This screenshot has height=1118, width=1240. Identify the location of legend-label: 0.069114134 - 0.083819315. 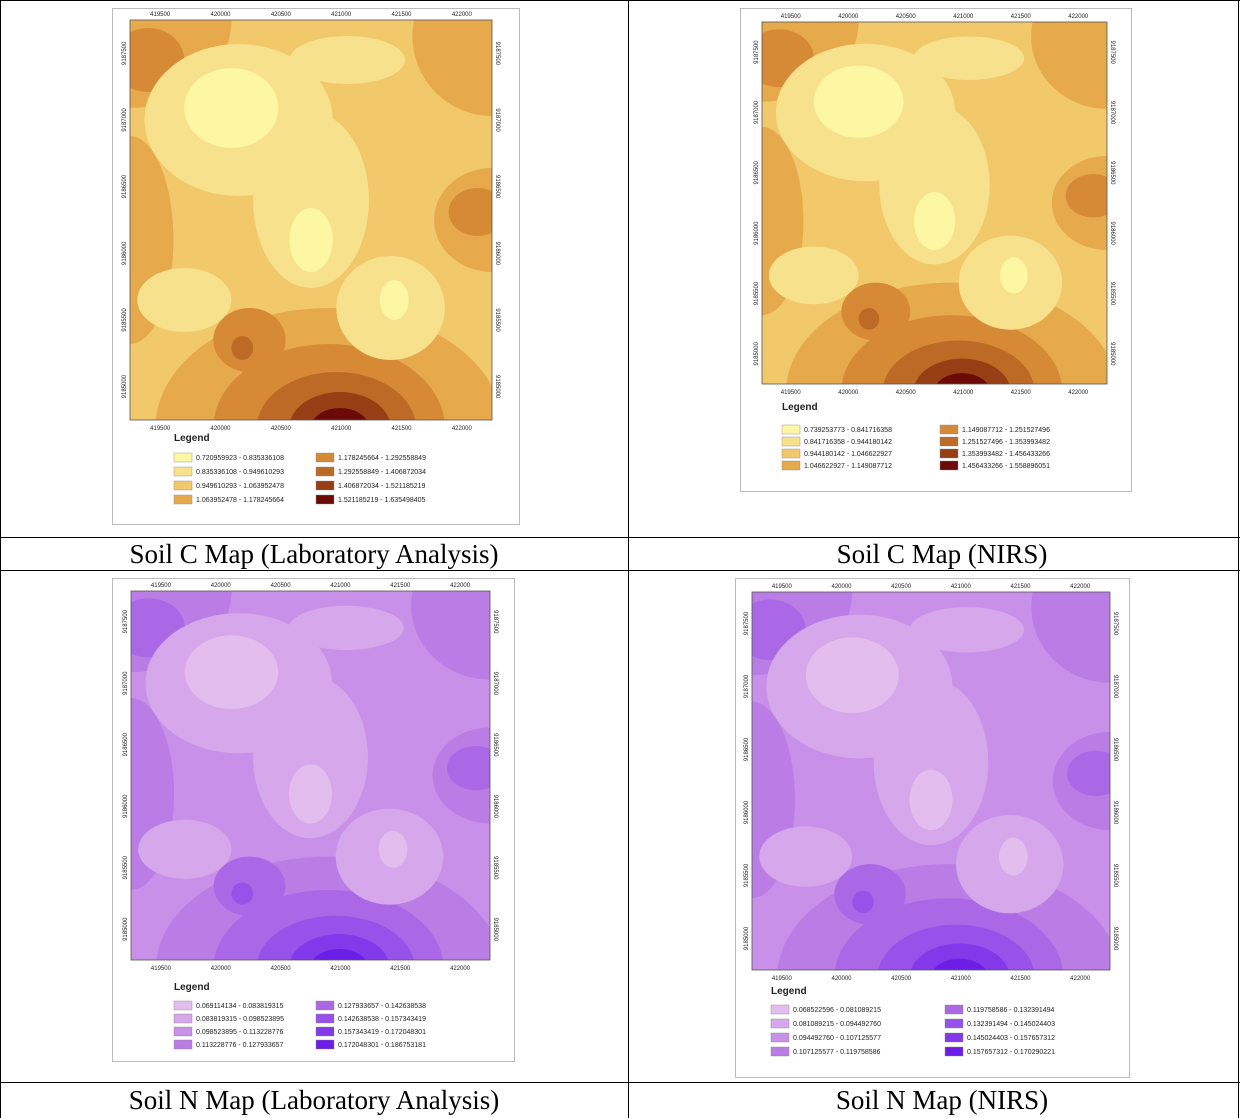
(240, 1006).